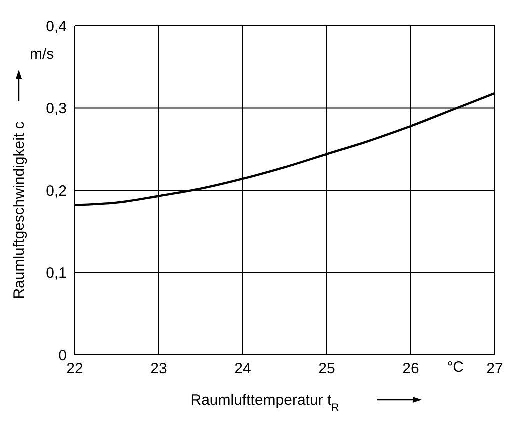  I want to click on y-tick-label: 0, so click(62, 355).